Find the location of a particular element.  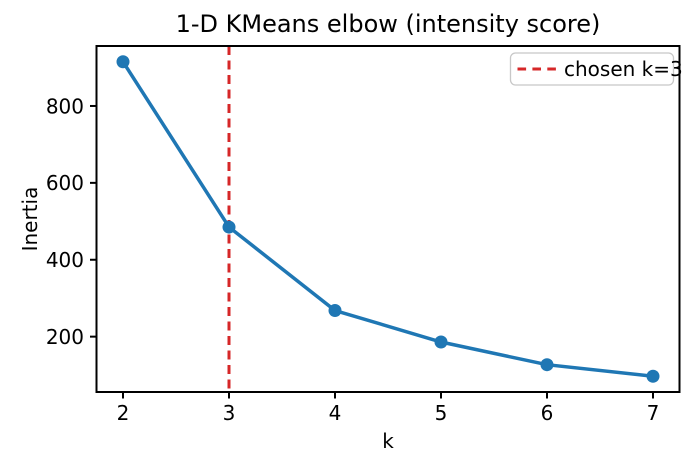

x-tick-label: 4 is located at coordinates (335, 413).